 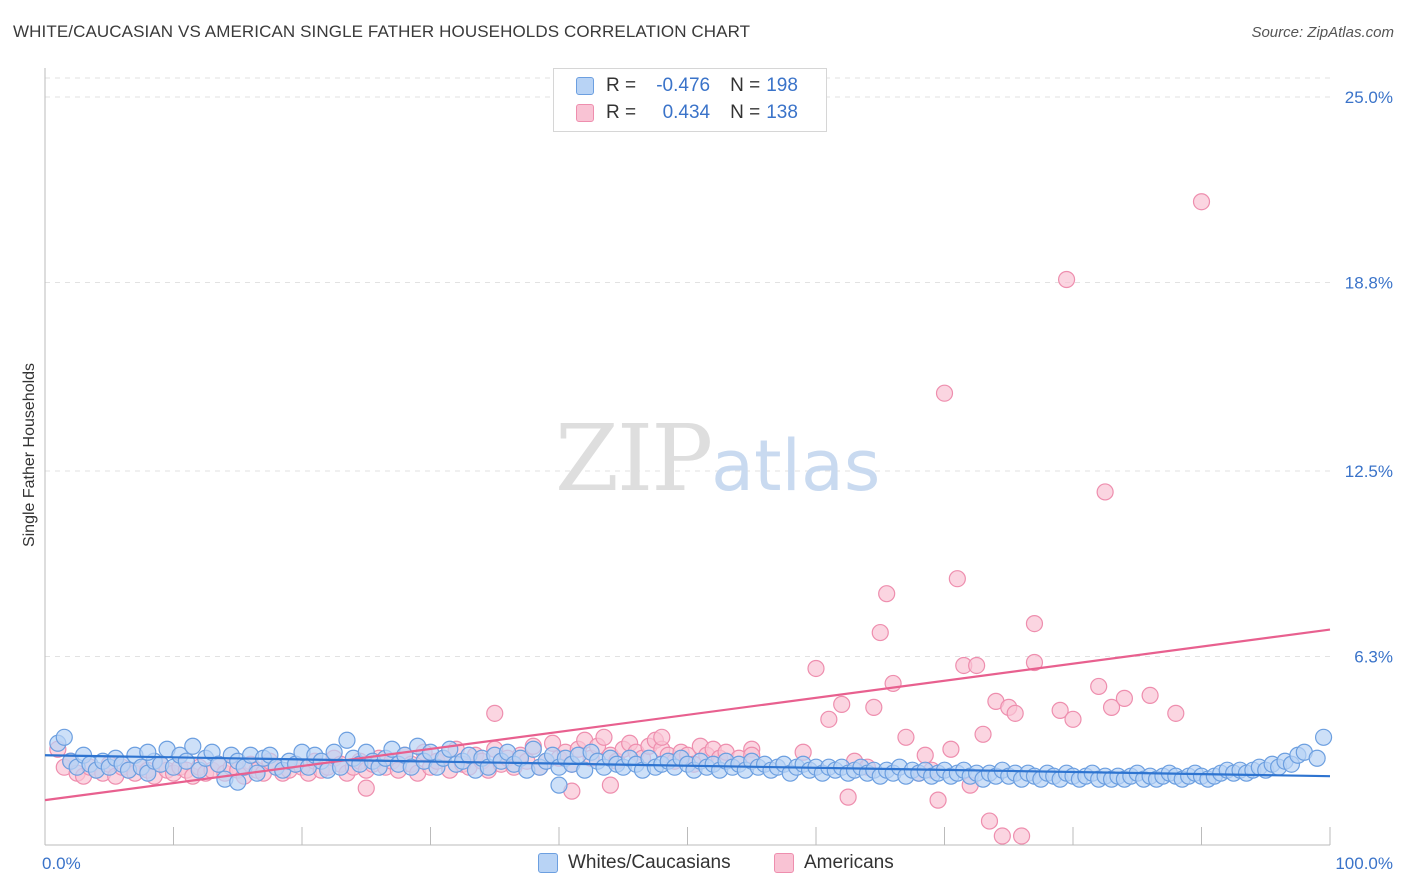 I want to click on series-swatch-pink, so click(x=784, y=863).